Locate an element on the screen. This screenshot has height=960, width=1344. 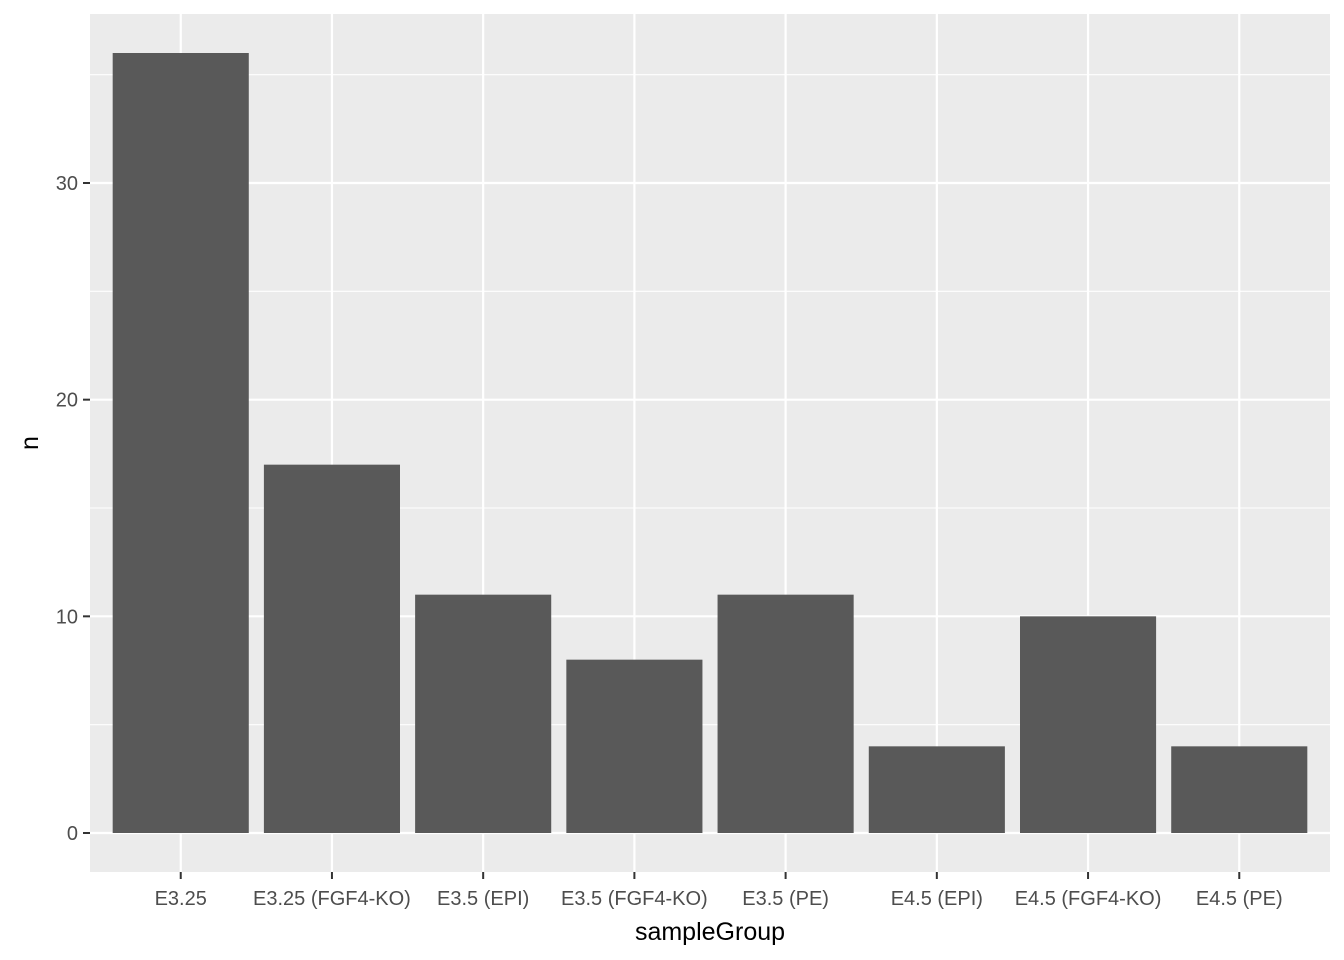
x-tick-label: E4.5 (PE) is located at coordinates (1239, 899).